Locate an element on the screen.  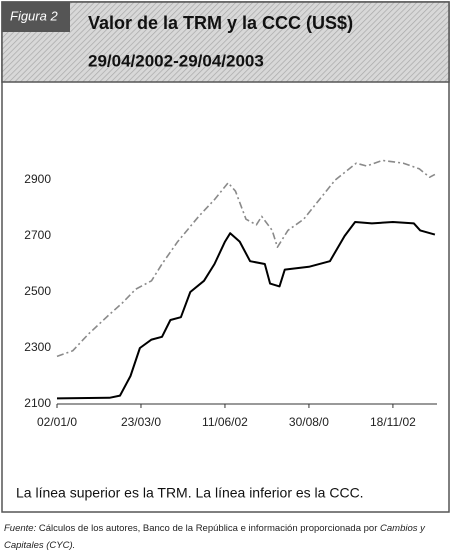
x-tick-label: 30/08/0 is located at coordinates (309, 422).